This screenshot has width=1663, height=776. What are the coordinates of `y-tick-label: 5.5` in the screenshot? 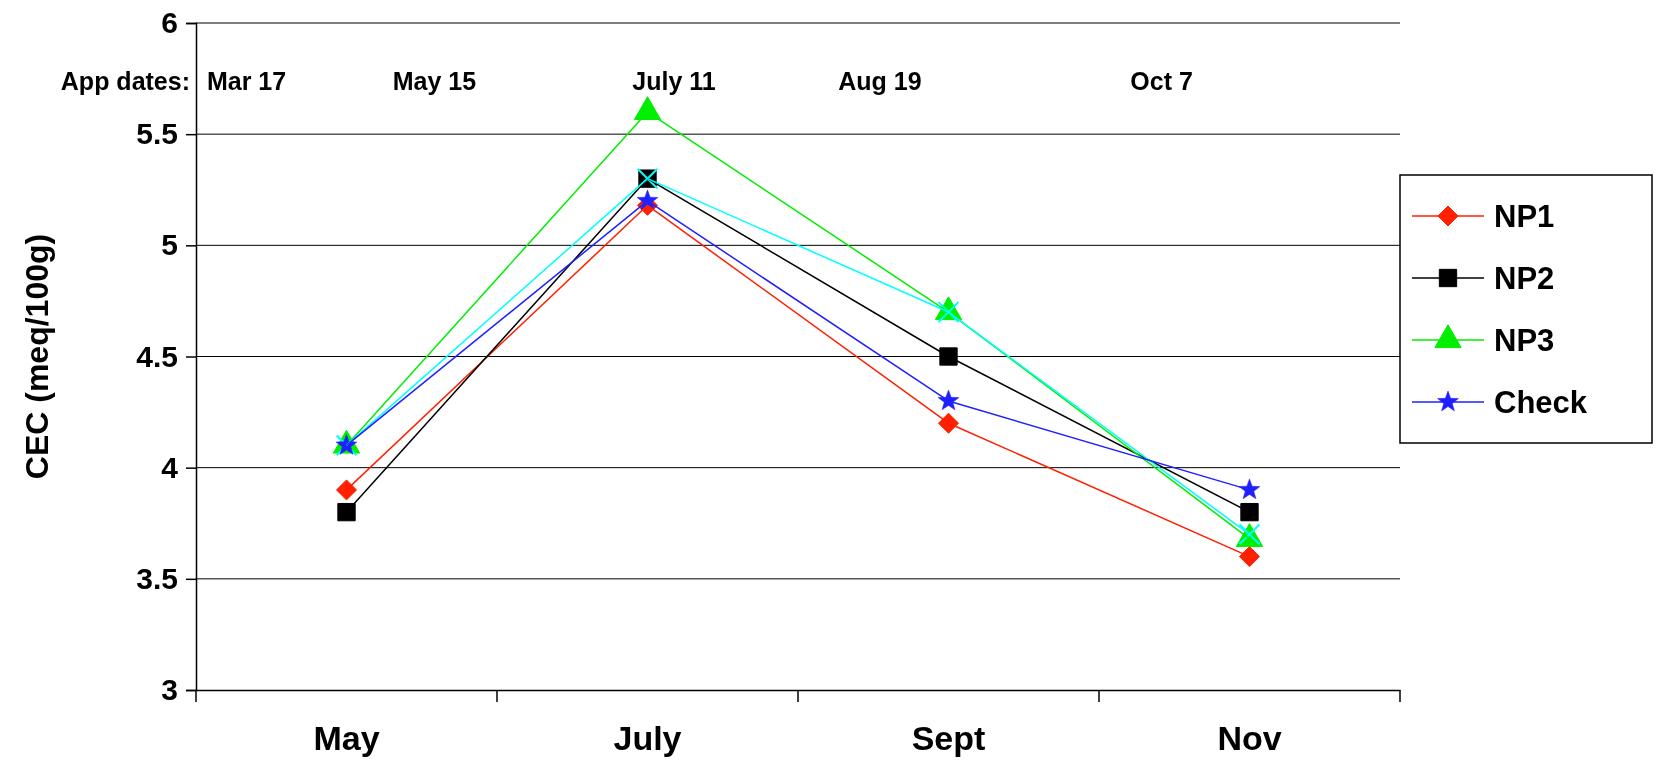 It's located at (157, 134).